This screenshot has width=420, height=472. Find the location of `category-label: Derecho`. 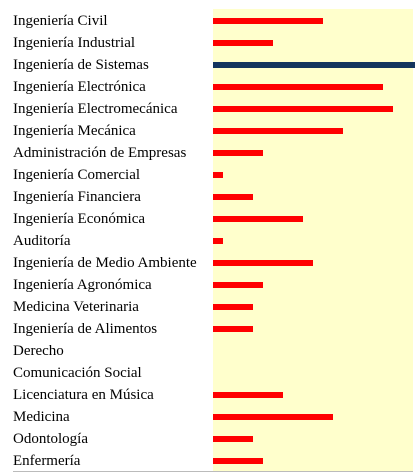

category-label: Derecho is located at coordinates (38, 351).